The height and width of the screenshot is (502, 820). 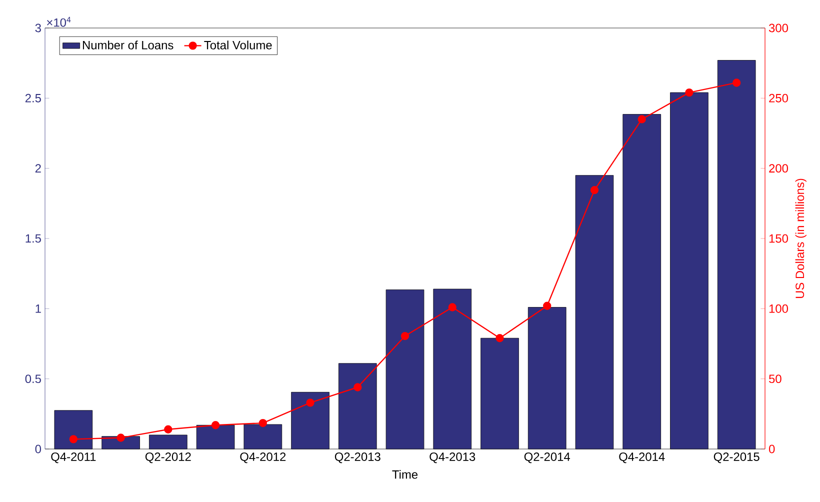 I want to click on x-tick-label: Q2-2012, so click(x=168, y=458).